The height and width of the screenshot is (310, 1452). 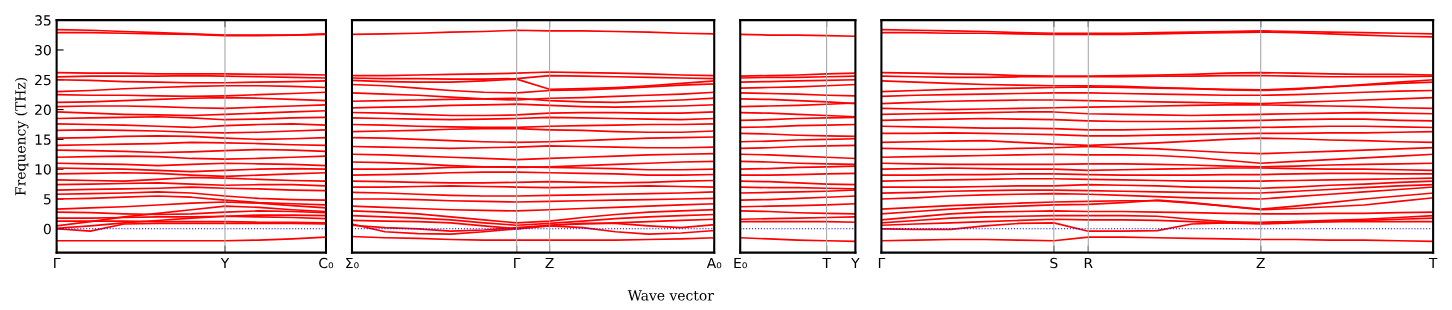 I want to click on x-tick-label: E₀, so click(x=740, y=263).